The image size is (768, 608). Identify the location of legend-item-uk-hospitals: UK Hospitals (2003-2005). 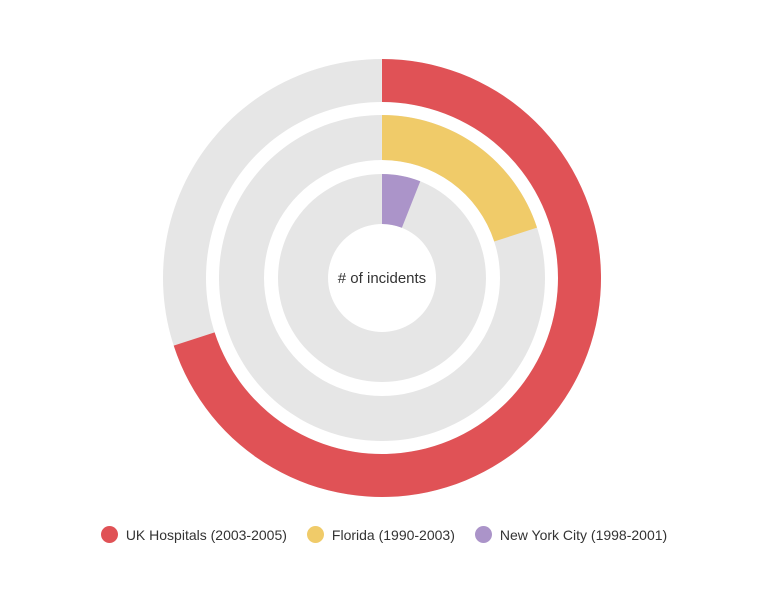
(193, 534).